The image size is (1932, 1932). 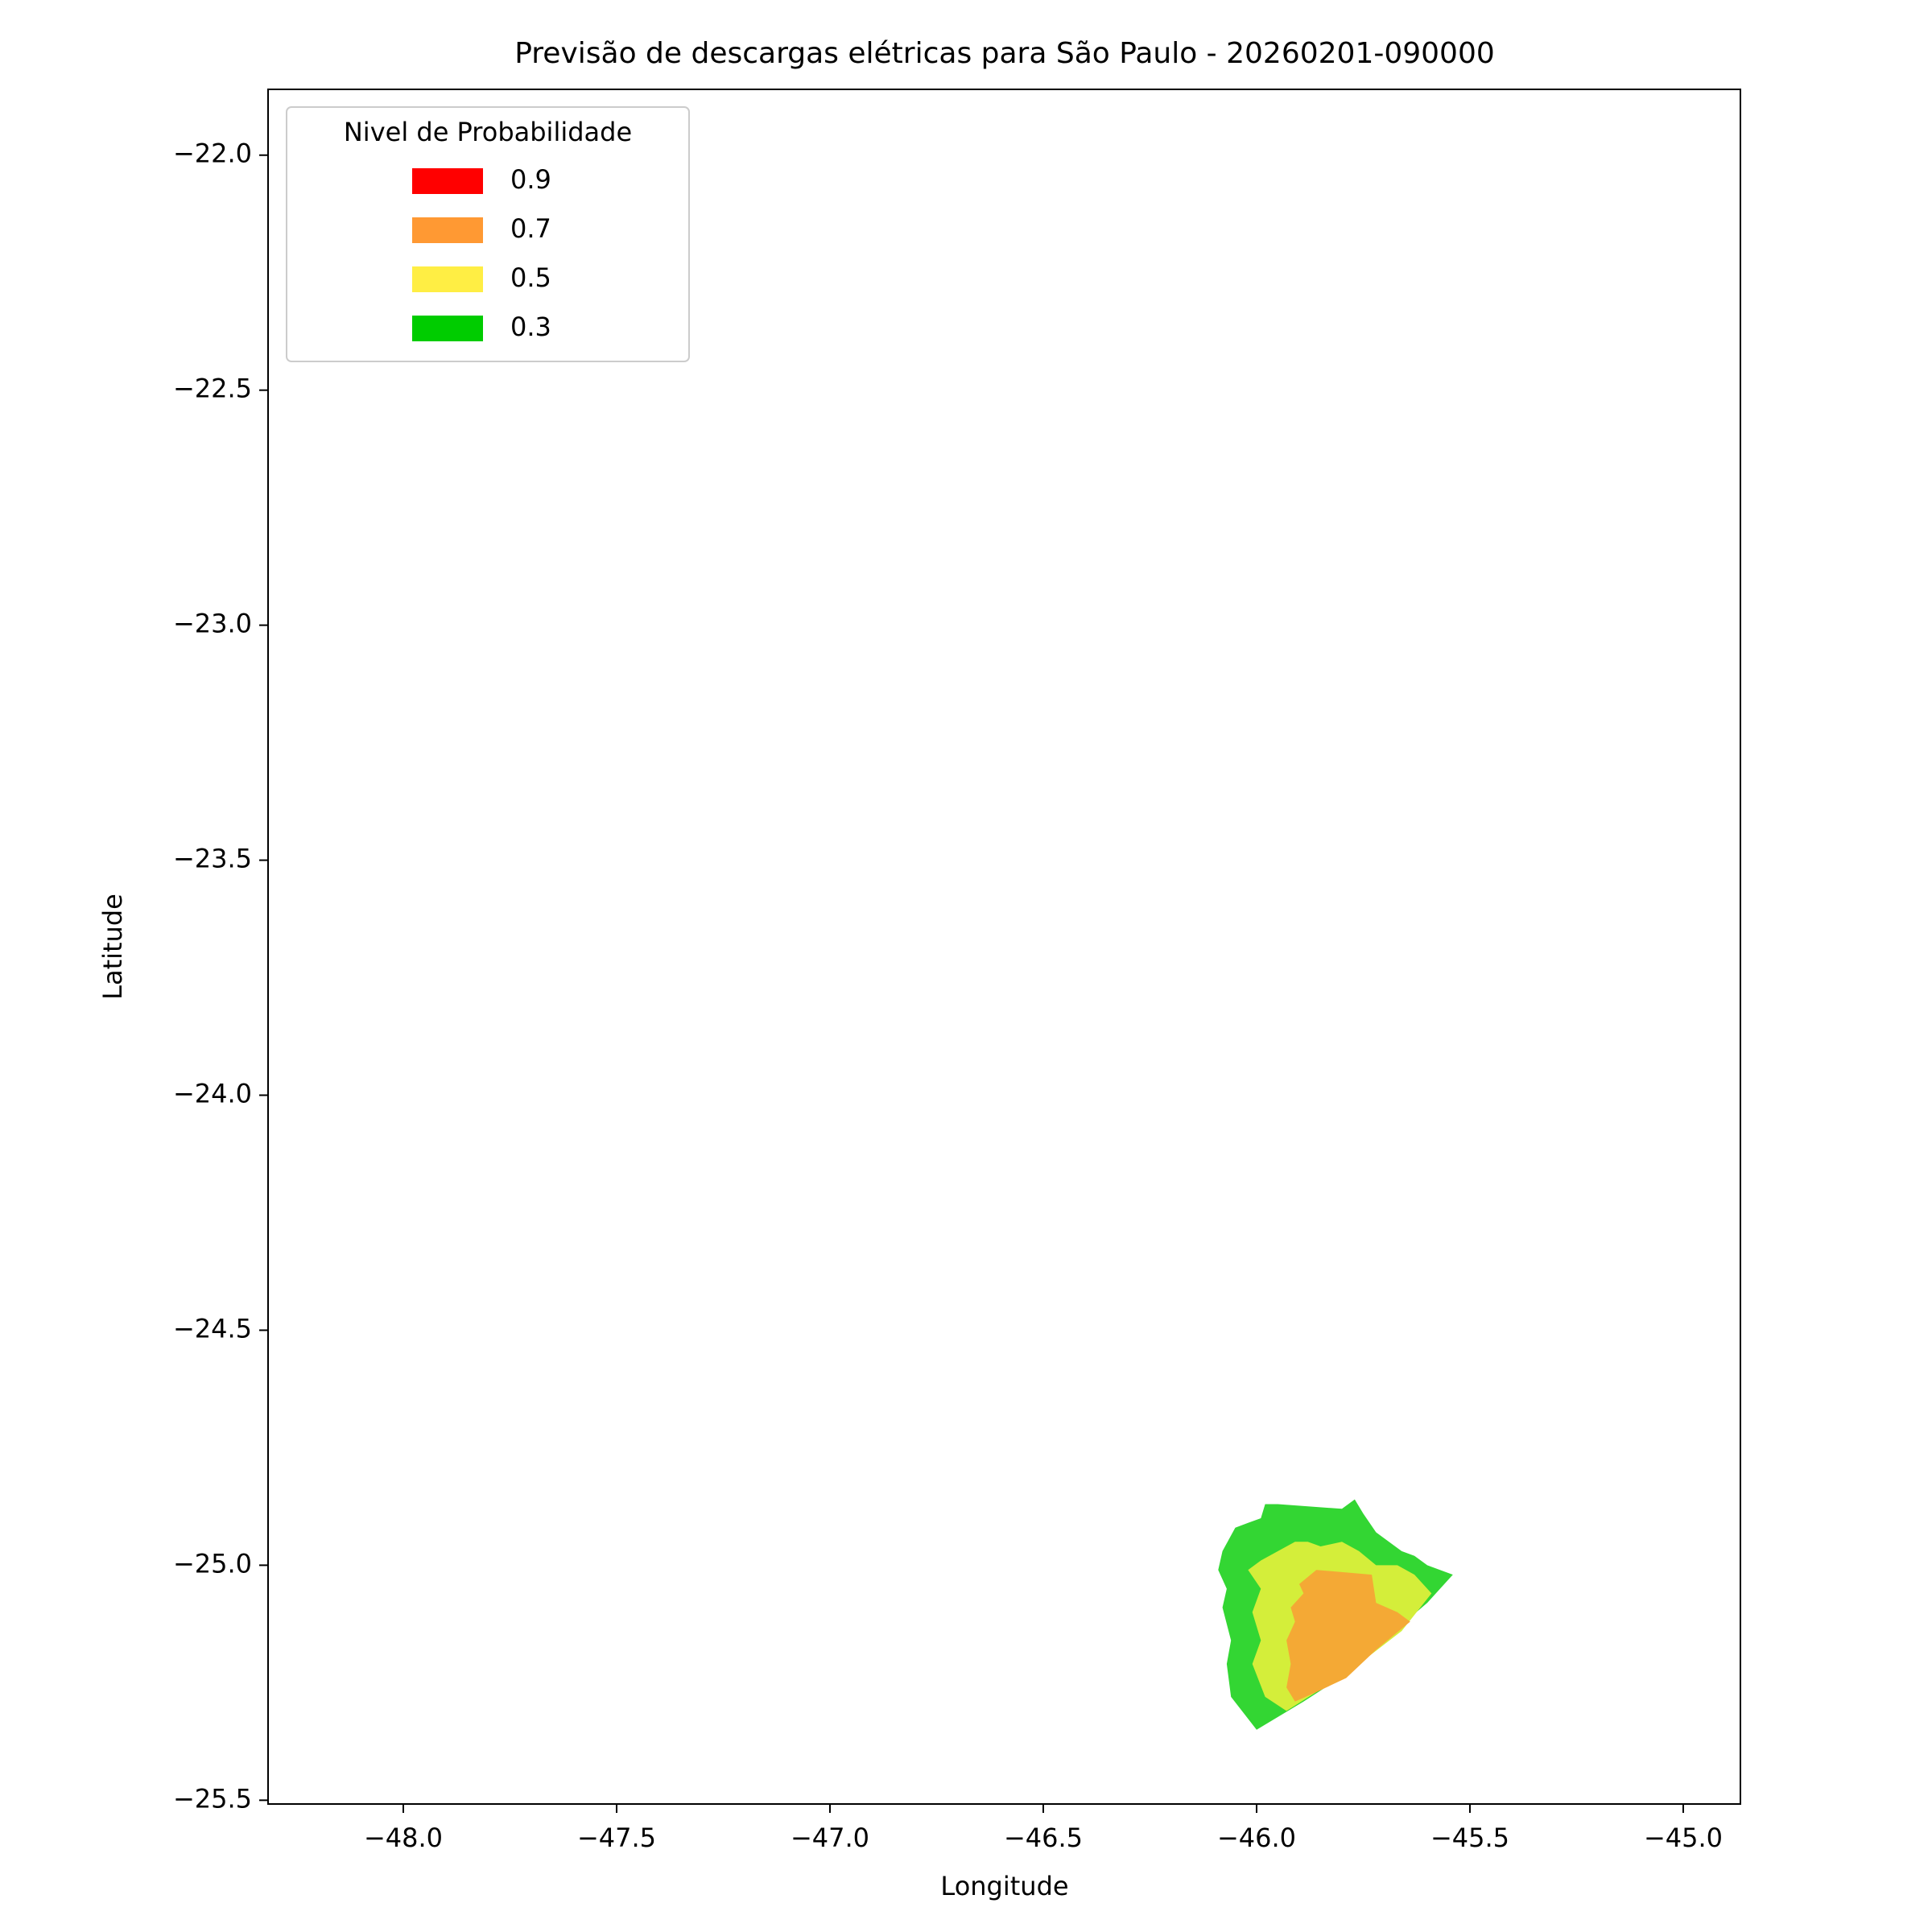 What do you see at coordinates (1004, 1886) in the screenshot?
I see `x-axis-label: Longitude` at bounding box center [1004, 1886].